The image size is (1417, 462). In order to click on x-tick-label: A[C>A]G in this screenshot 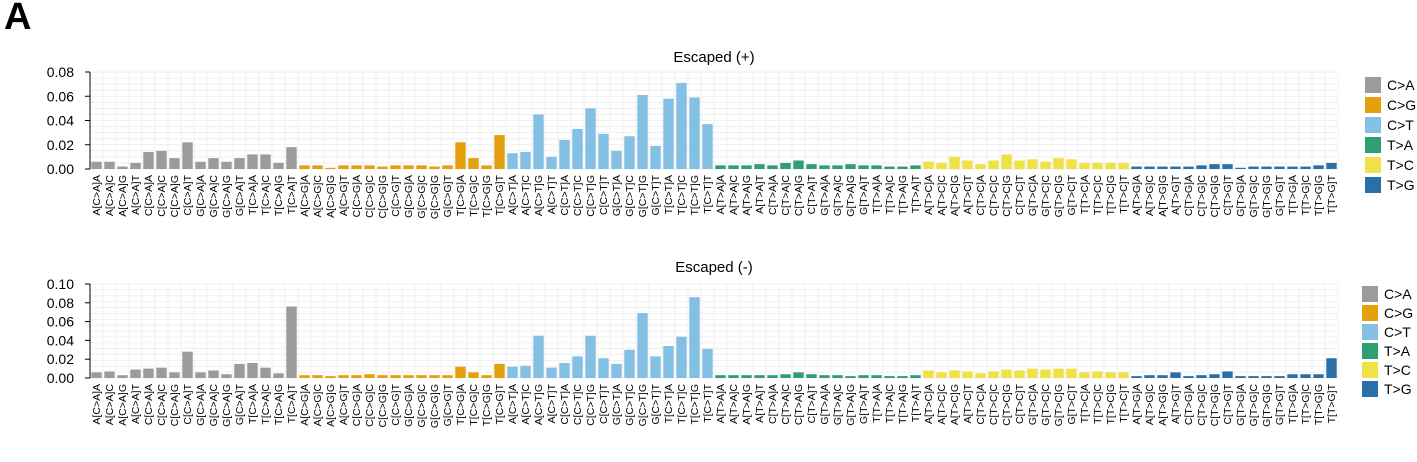, I will do `click(123, 405)`.